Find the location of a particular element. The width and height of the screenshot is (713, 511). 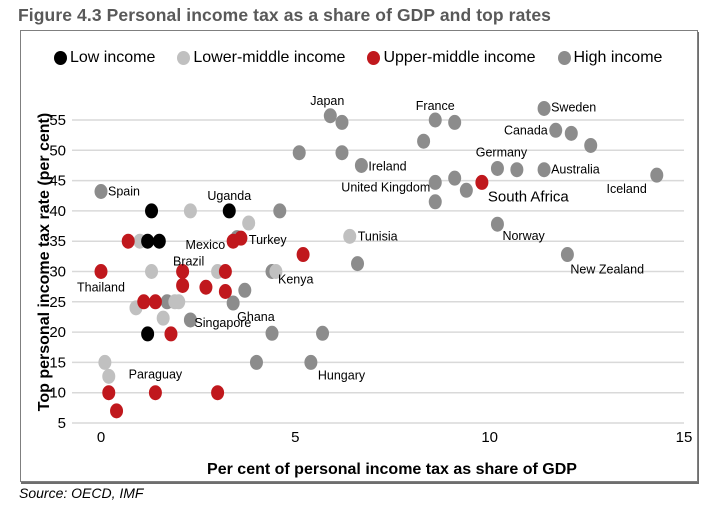

point-label: Australia is located at coordinates (575, 170).